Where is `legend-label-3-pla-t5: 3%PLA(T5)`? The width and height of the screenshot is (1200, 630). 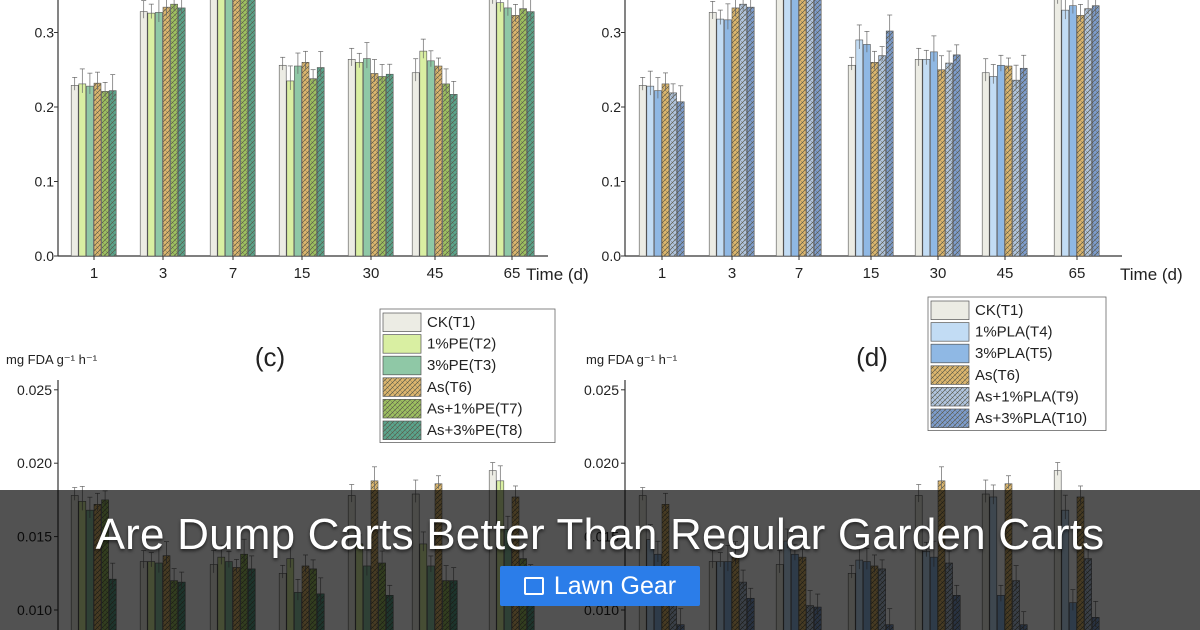
legend-label-3-pla-t5: 3%PLA(T5) is located at coordinates (1014, 353).